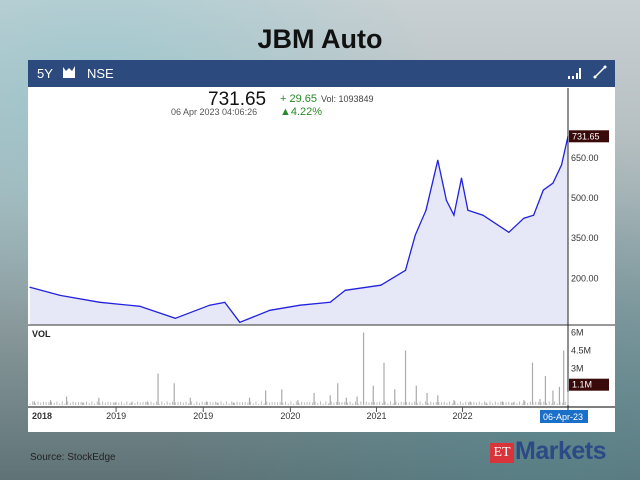  I want to click on last-date-badge-label: 06-Apr-23, so click(563, 417).